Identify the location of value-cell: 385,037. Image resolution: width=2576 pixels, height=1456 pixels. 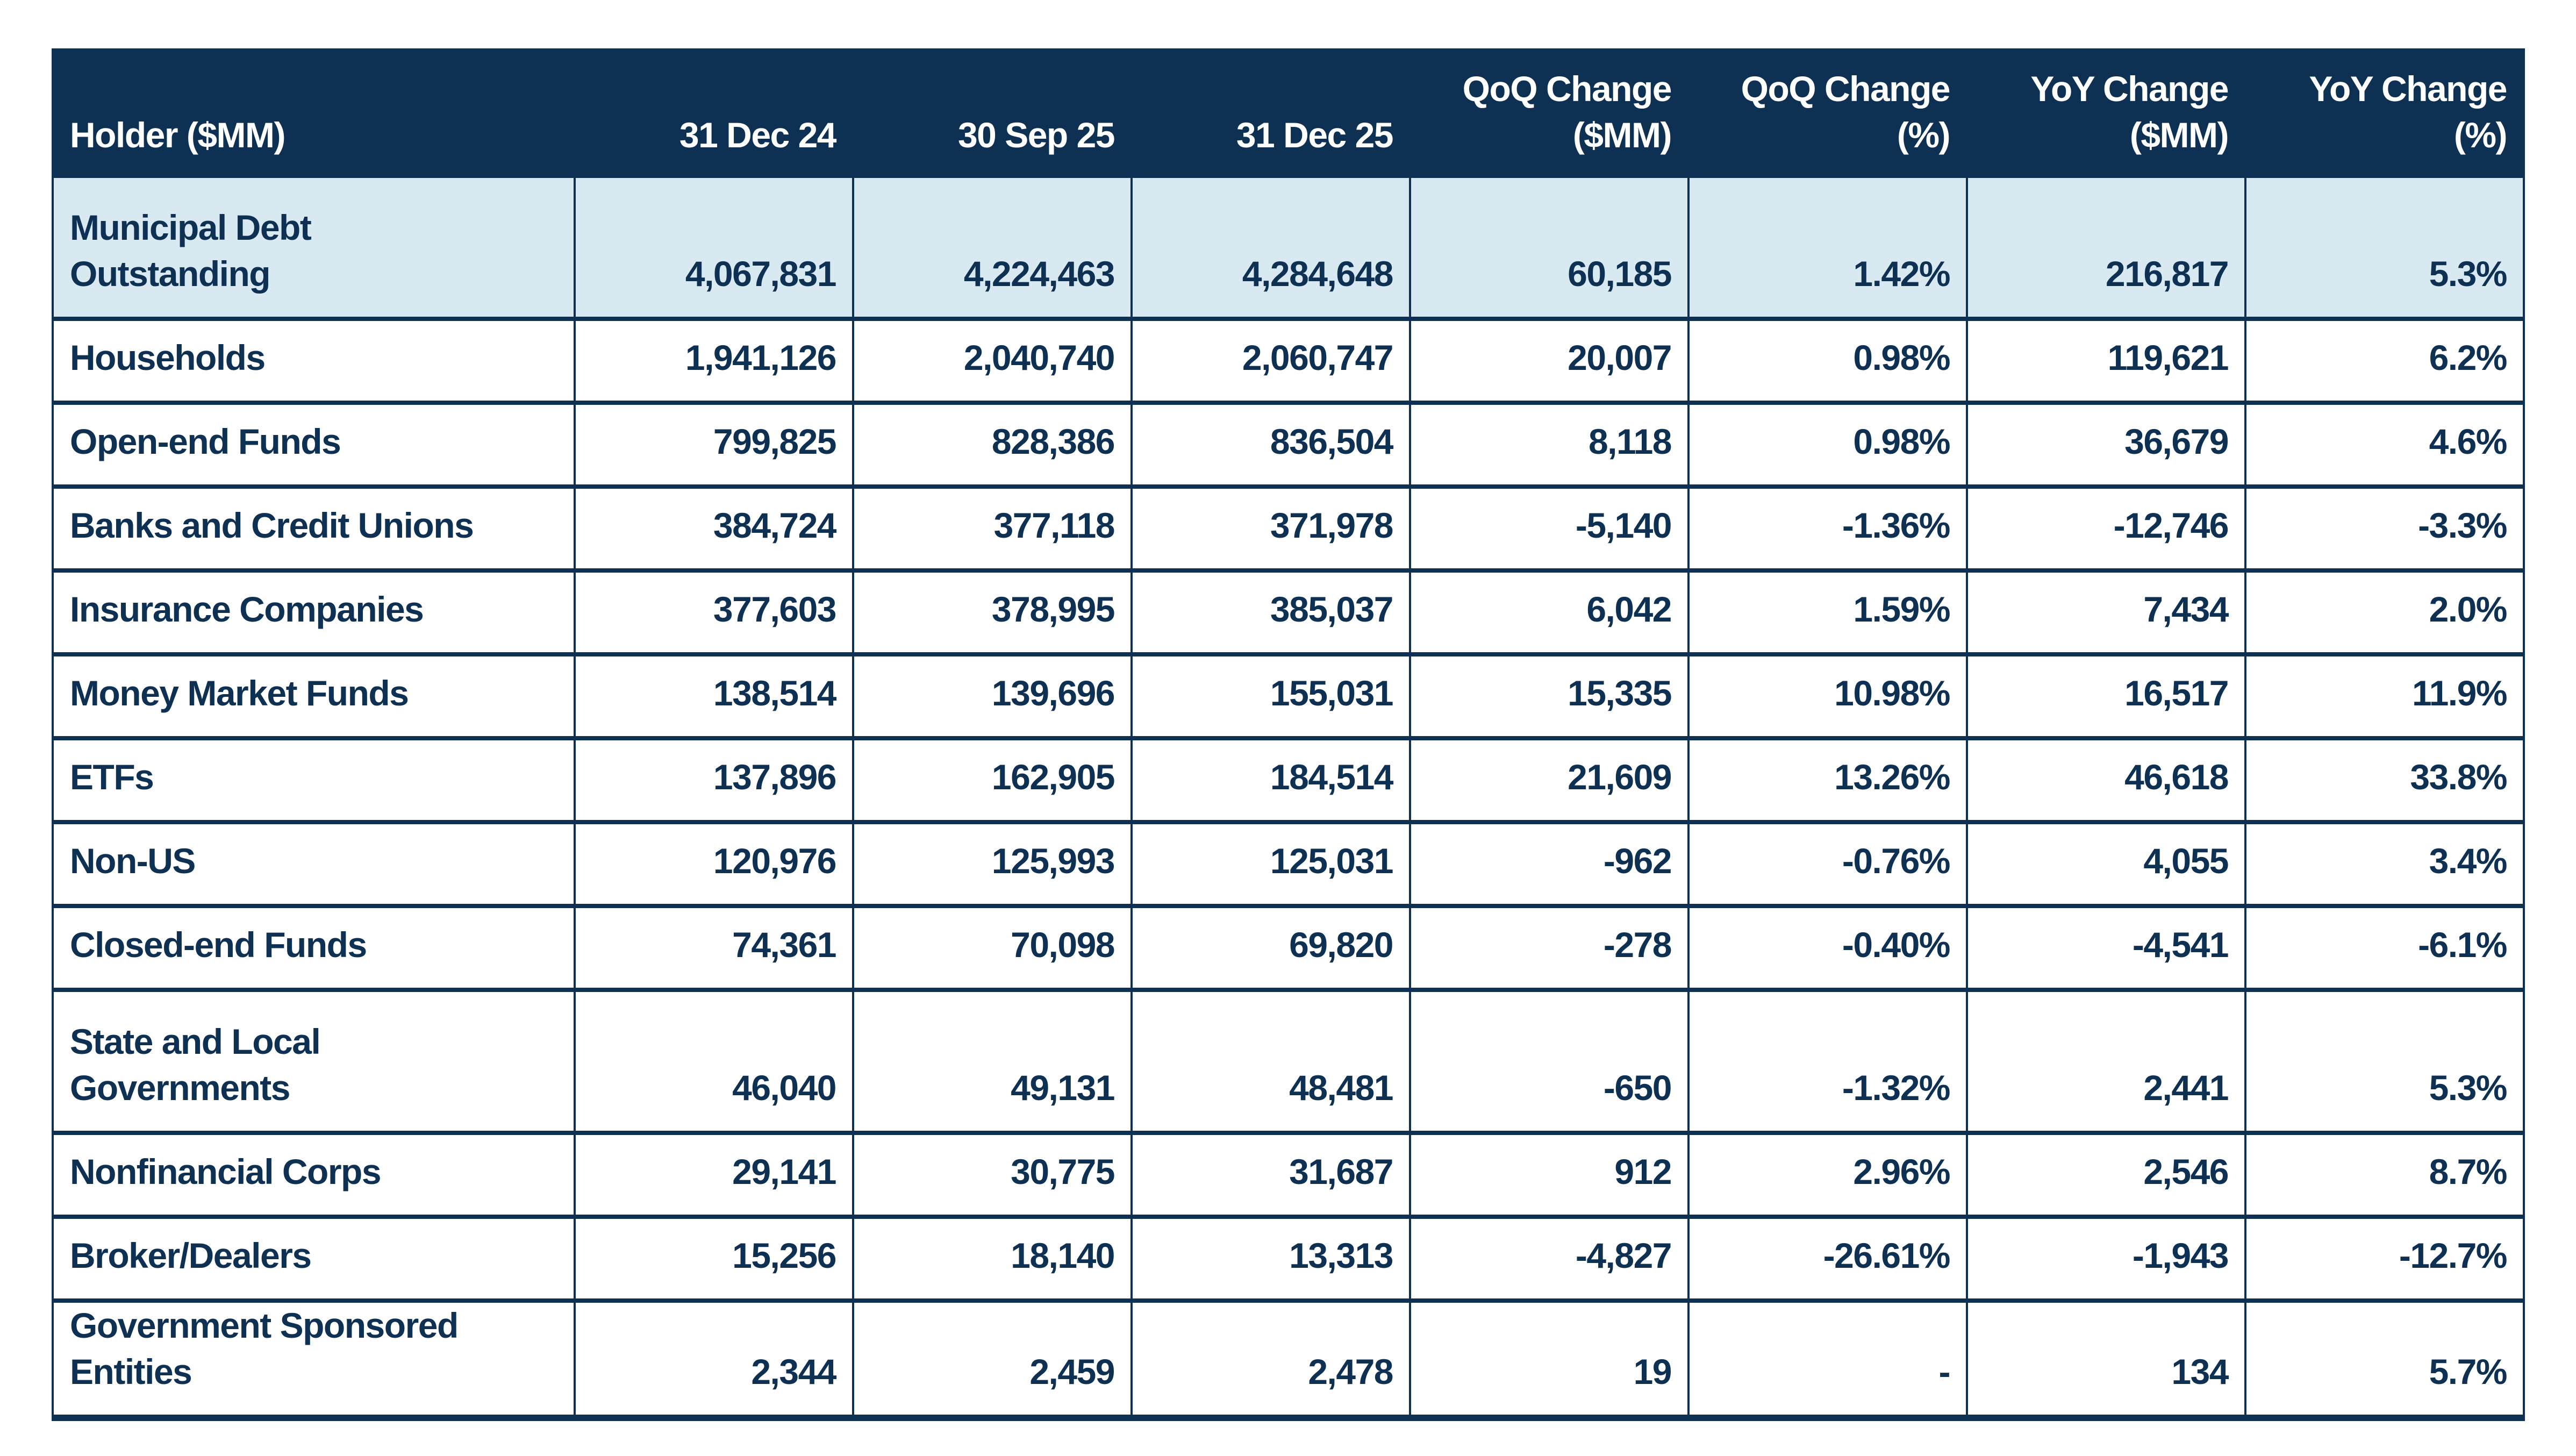
(1270, 612).